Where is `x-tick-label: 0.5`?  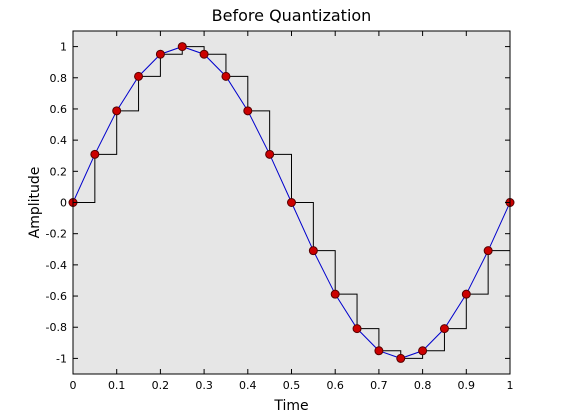
x-tick-label: 0.5 is located at coordinates (292, 385).